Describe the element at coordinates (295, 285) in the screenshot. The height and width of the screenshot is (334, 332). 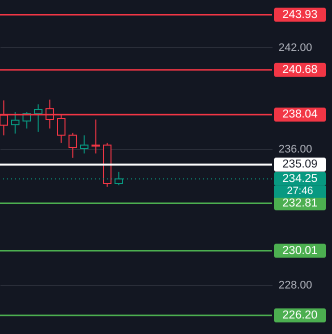
I see `y-tick-label: 228.00` at that location.